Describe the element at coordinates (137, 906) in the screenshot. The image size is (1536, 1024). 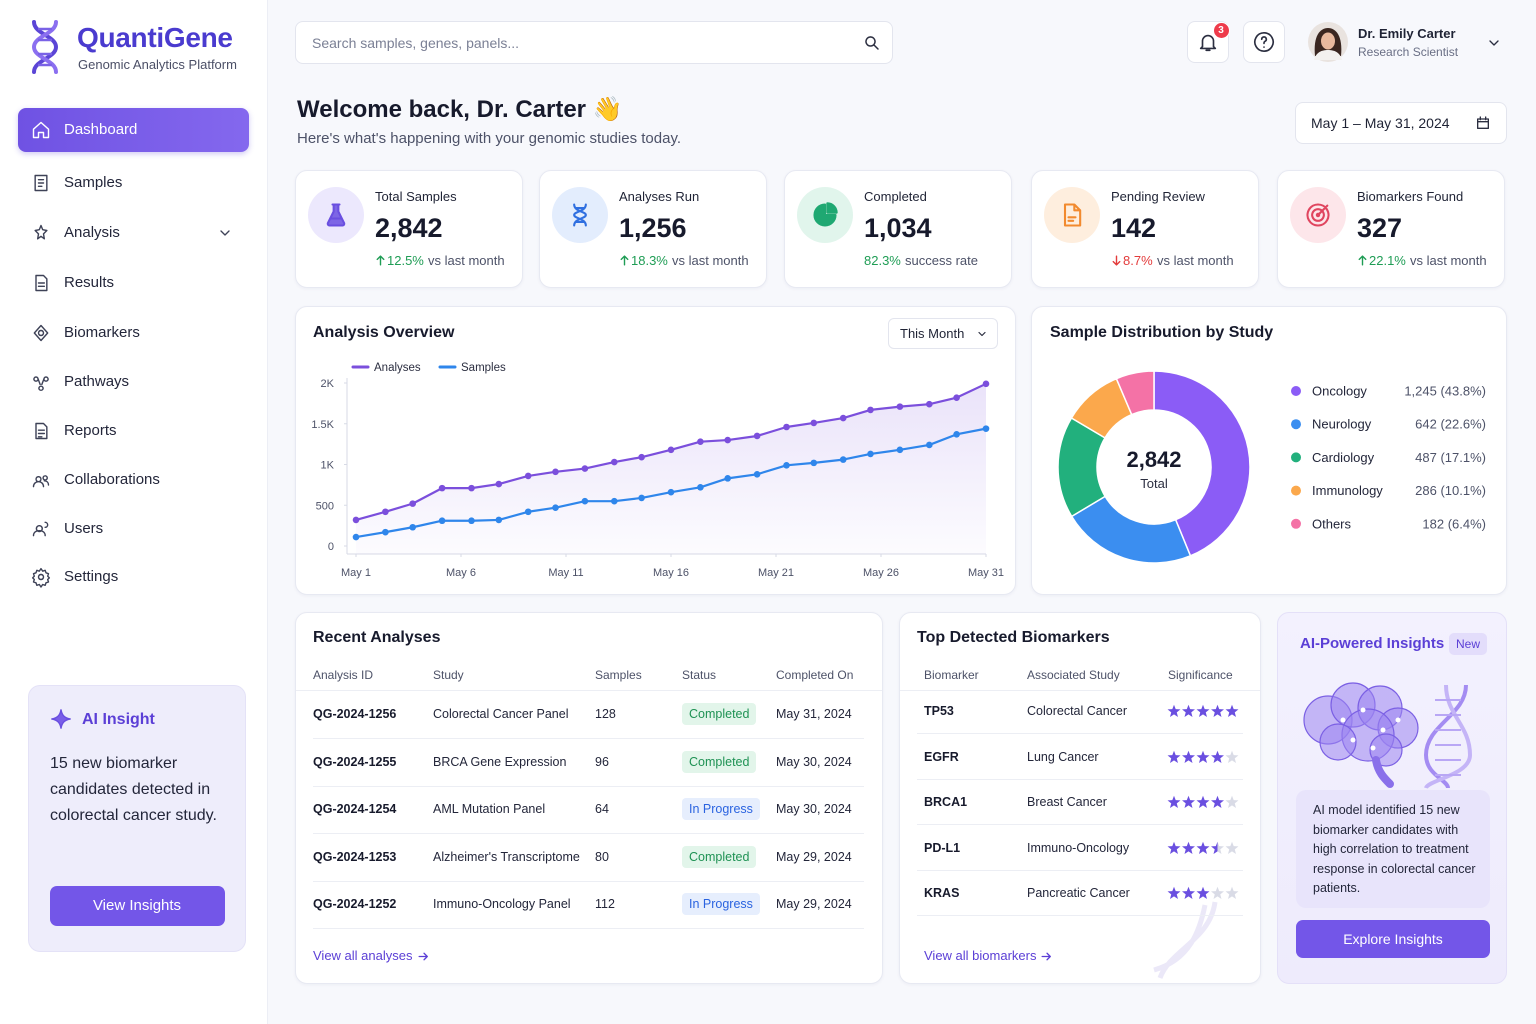
I see `view-insights-button` at that location.